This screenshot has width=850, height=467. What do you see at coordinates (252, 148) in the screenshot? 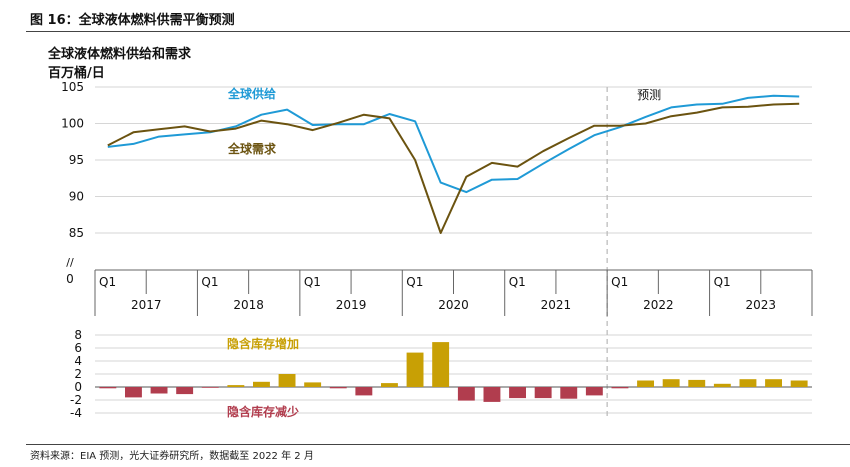
I see `demand-series-label: 全球需求` at bounding box center [252, 148].